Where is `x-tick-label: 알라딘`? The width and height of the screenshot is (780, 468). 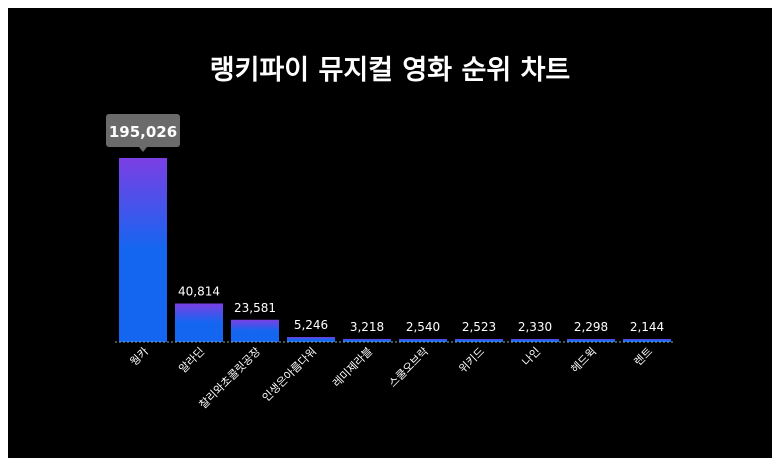 x-tick-label: 알라딘 is located at coordinates (191, 359).